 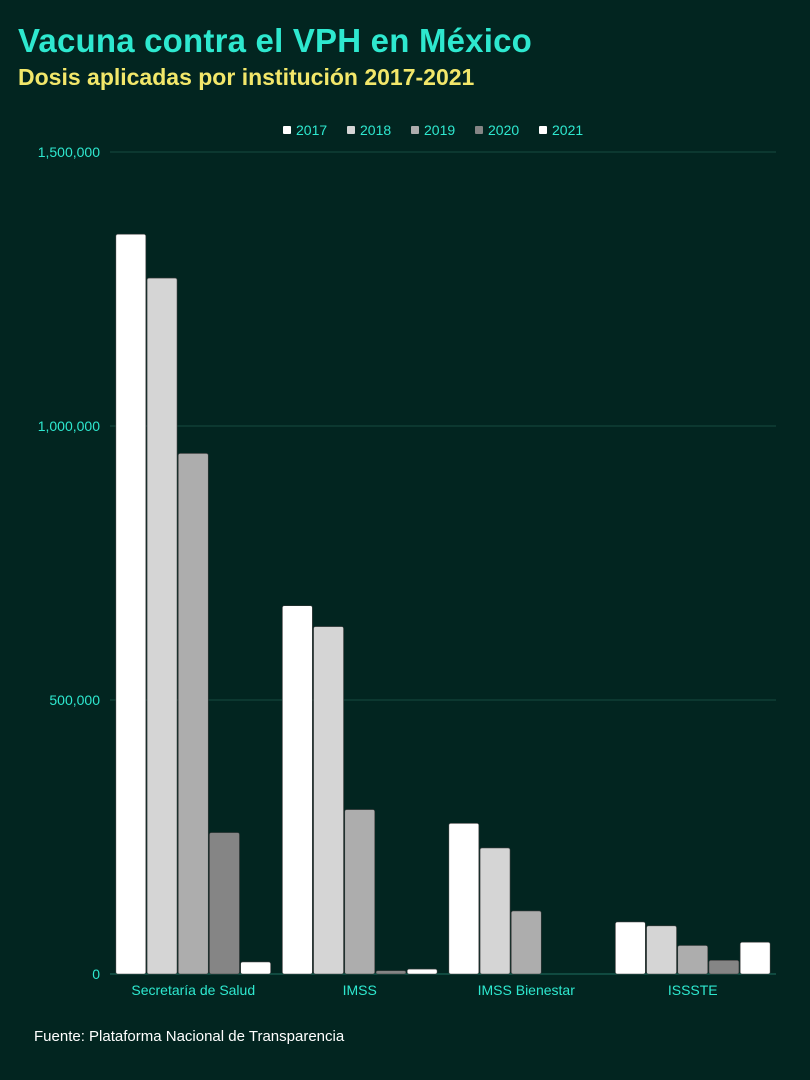 What do you see at coordinates (360, 990) in the screenshot?
I see `x-tick-label: IMSS` at bounding box center [360, 990].